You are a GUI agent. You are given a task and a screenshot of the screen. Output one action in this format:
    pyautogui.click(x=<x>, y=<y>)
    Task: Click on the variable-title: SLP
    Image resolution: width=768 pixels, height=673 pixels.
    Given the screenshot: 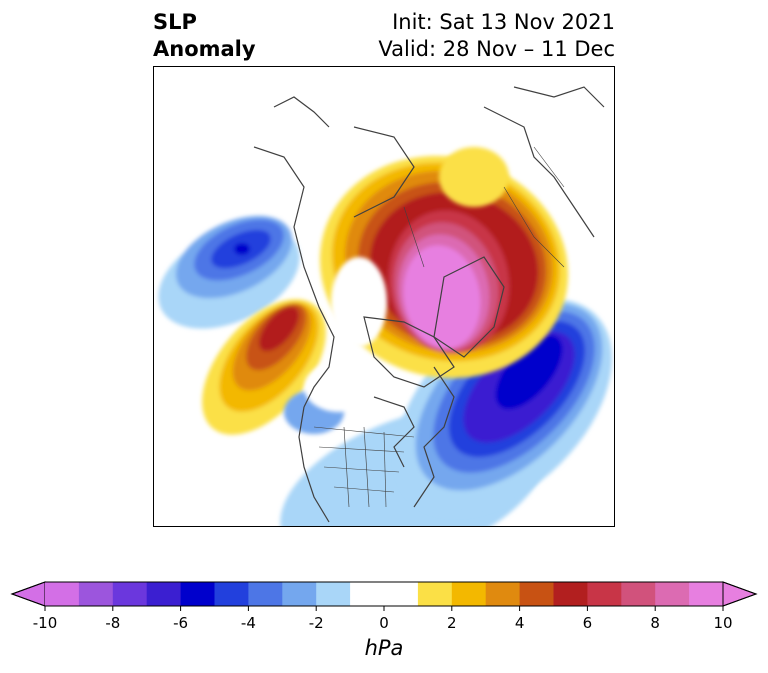 What is the action you would take?
    pyautogui.click(x=175, y=22)
    